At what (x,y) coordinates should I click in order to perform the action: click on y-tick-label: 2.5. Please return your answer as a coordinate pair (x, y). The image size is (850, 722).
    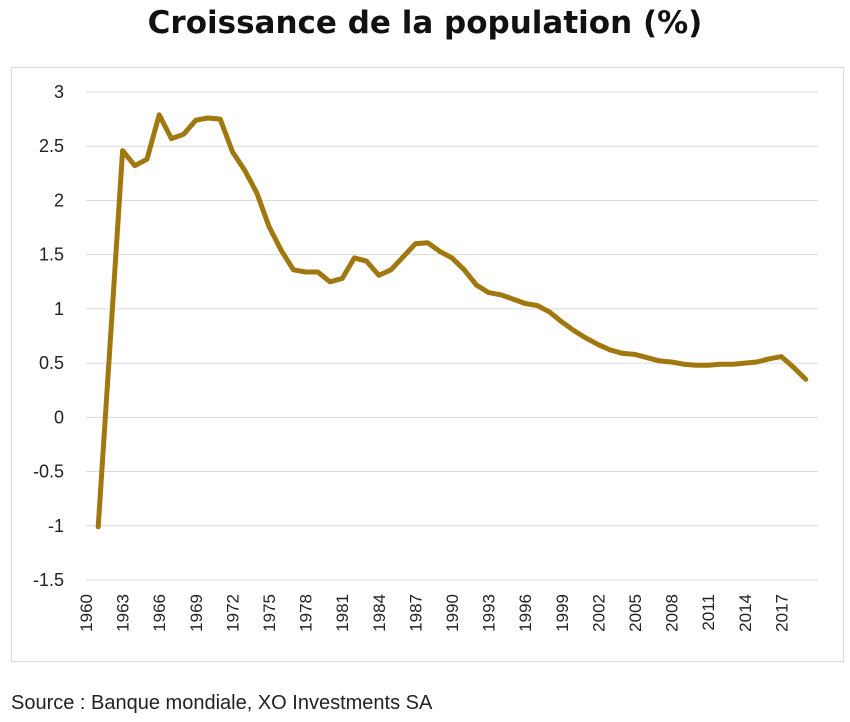
    Looking at the image, I should click on (51, 146).